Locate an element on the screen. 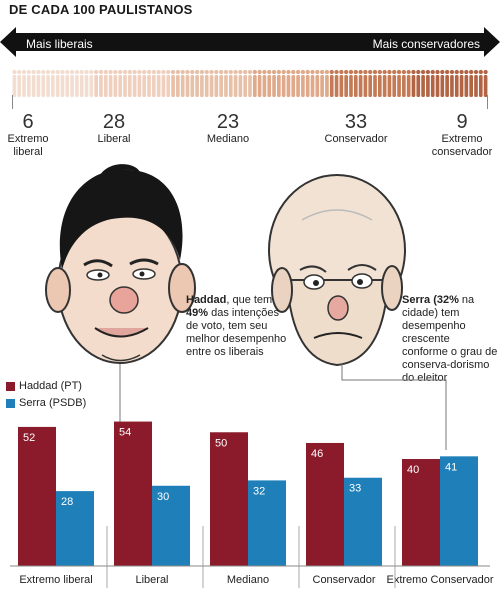 Image resolution: width=500 pixels, height=596 pixels. legend-haddad: Haddad (PT) is located at coordinates (44, 386).